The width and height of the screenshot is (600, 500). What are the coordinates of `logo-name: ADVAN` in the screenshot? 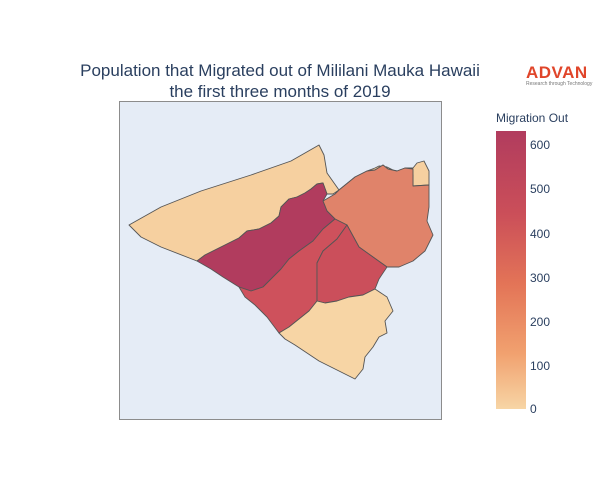 It's located at (557, 72).